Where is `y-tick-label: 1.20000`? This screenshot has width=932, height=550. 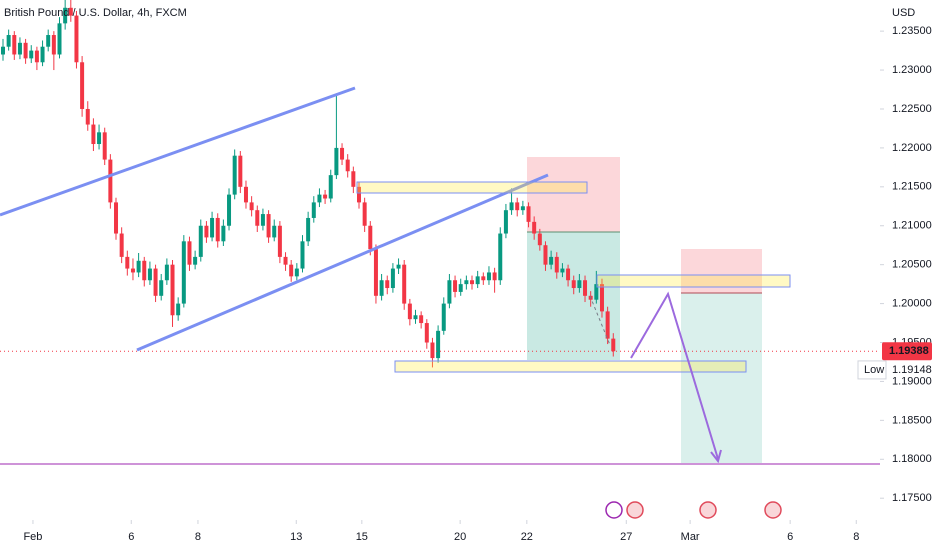
y-tick-label: 1.20000 is located at coordinates (912, 303).